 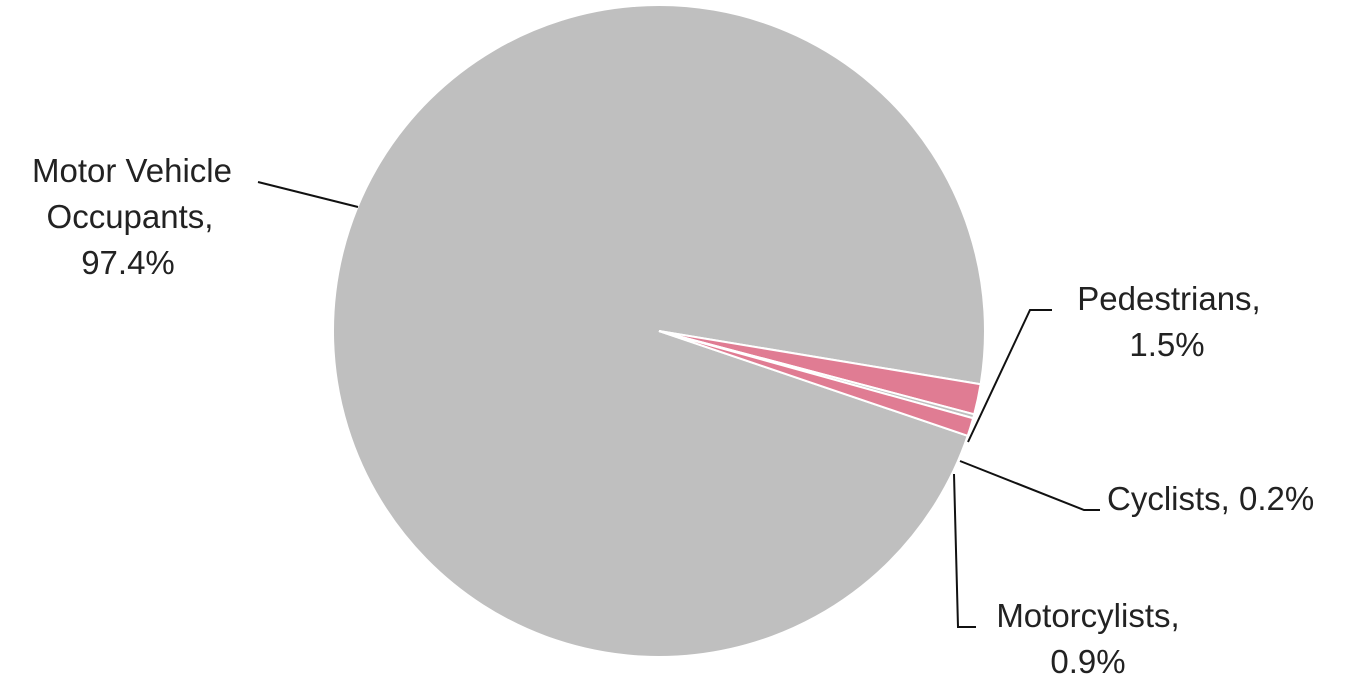 What do you see at coordinates (308, 194) in the screenshot?
I see `leader-line-motor-vehicle-occupants` at bounding box center [308, 194].